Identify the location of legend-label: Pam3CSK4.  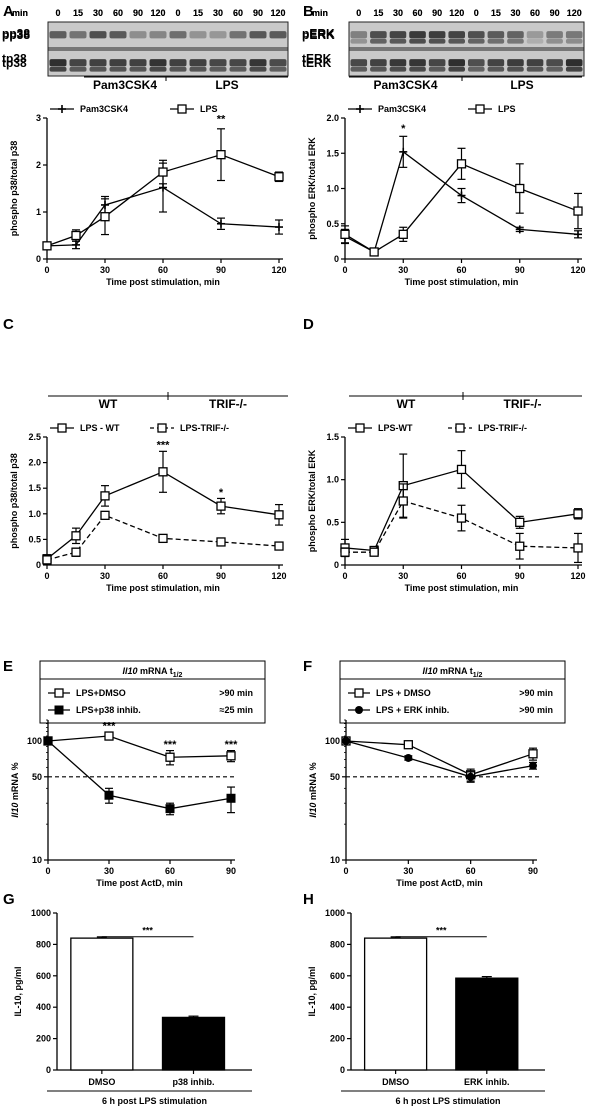
(104, 109).